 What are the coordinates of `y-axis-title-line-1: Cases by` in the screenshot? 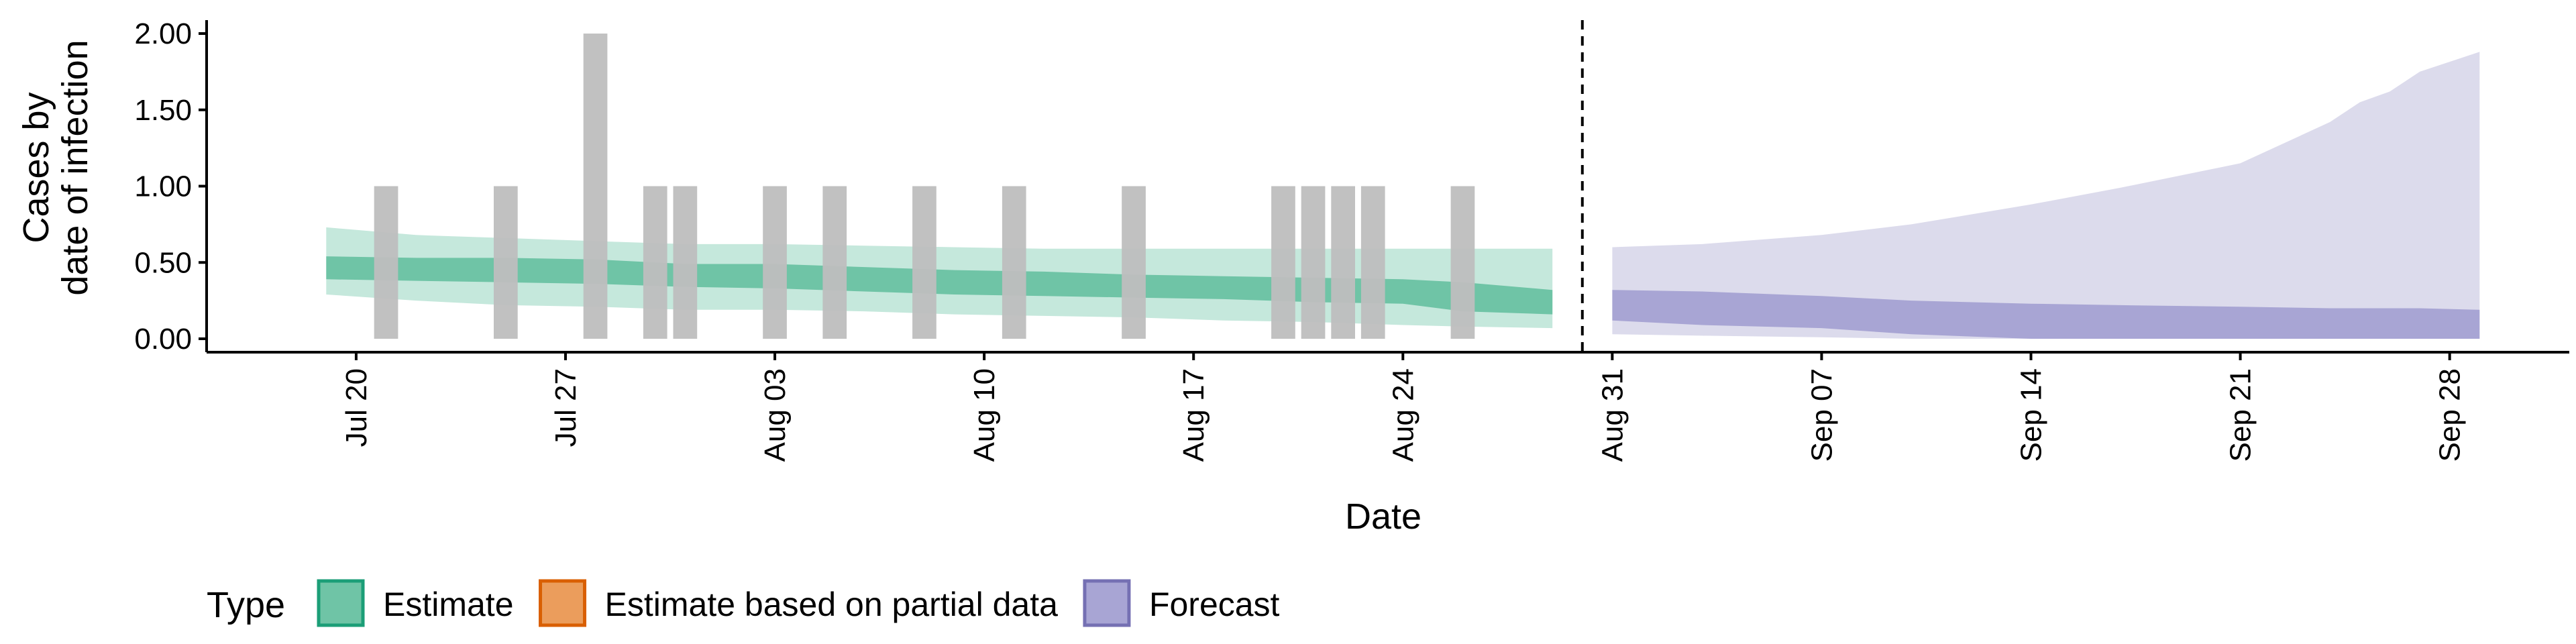 It's located at (36, 167).